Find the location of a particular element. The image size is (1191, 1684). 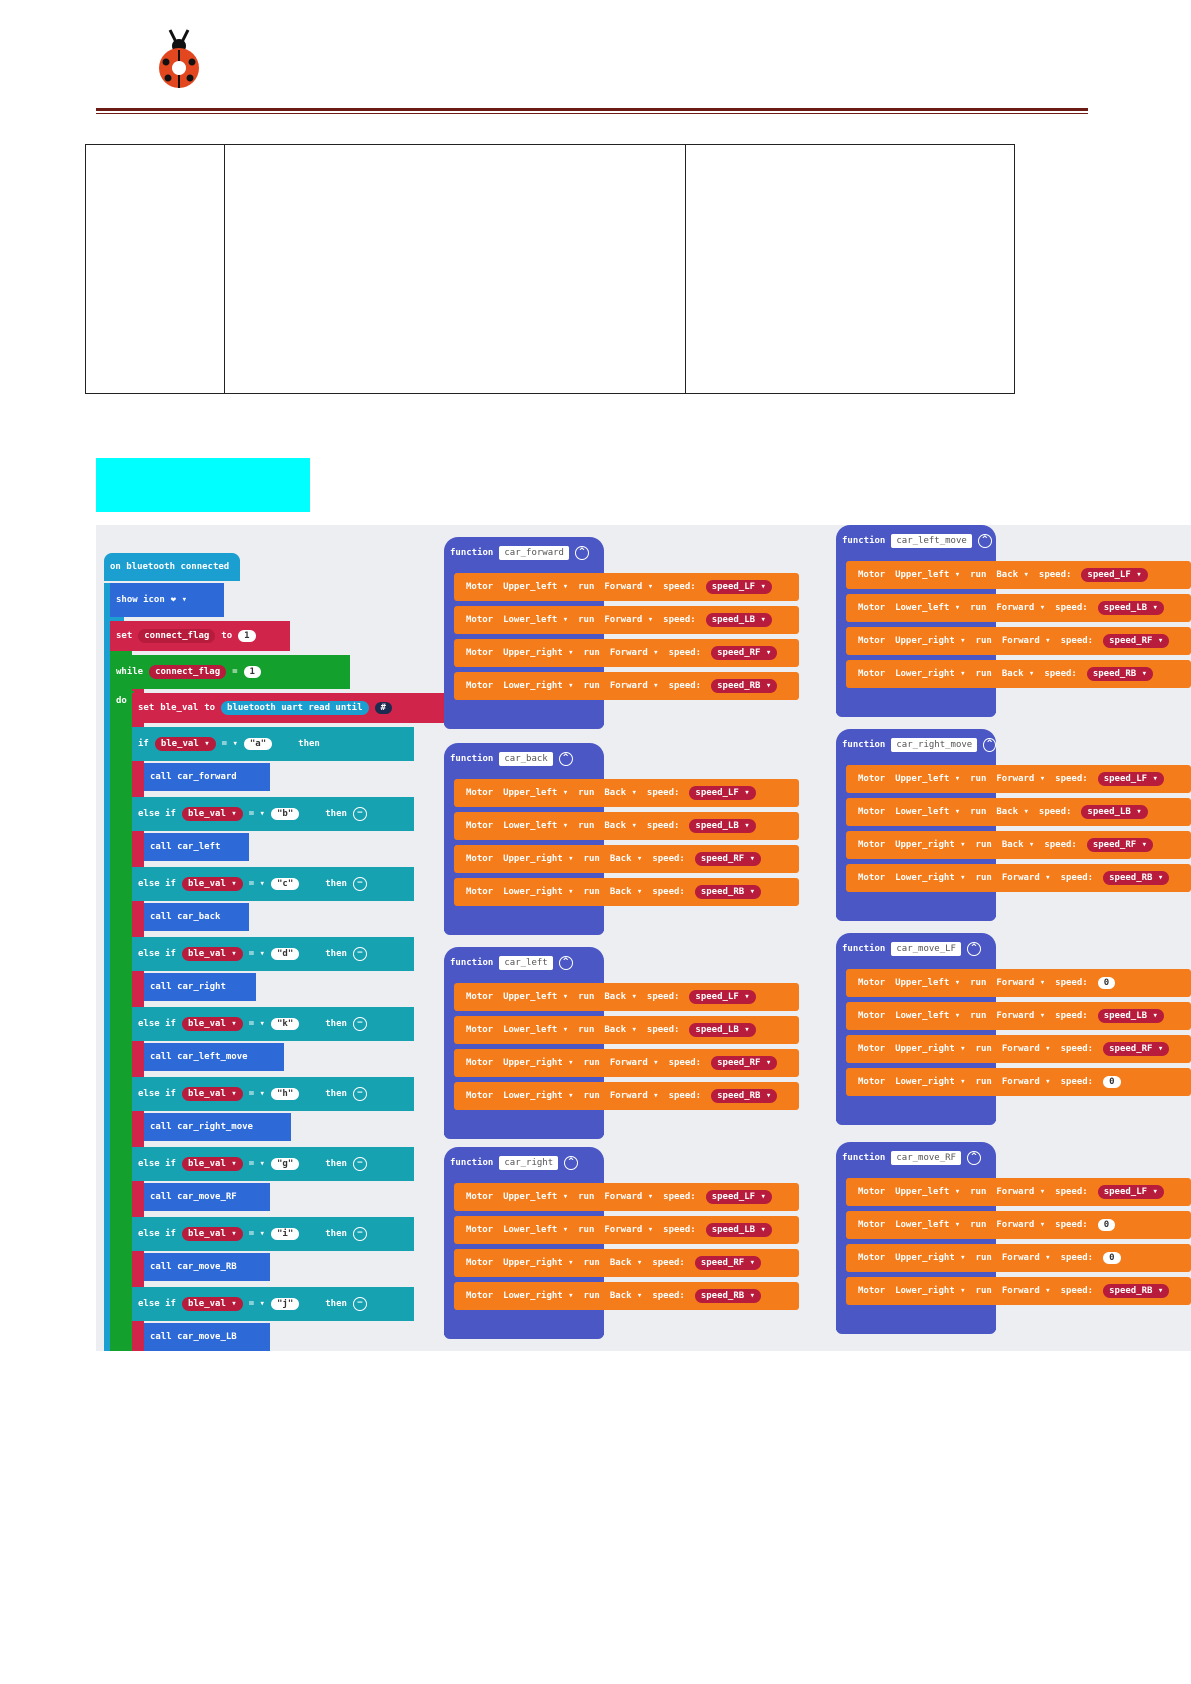

function-name: car_move_LF is located at coordinates (926, 949).